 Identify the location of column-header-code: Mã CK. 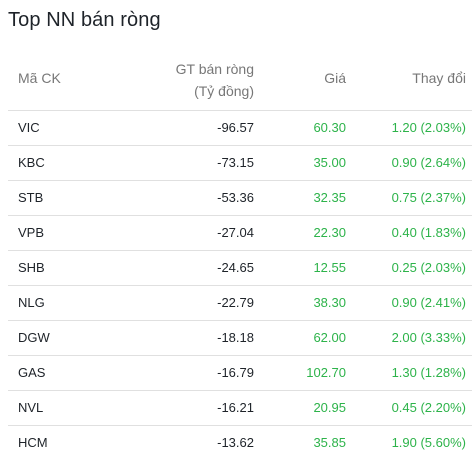
(39, 78).